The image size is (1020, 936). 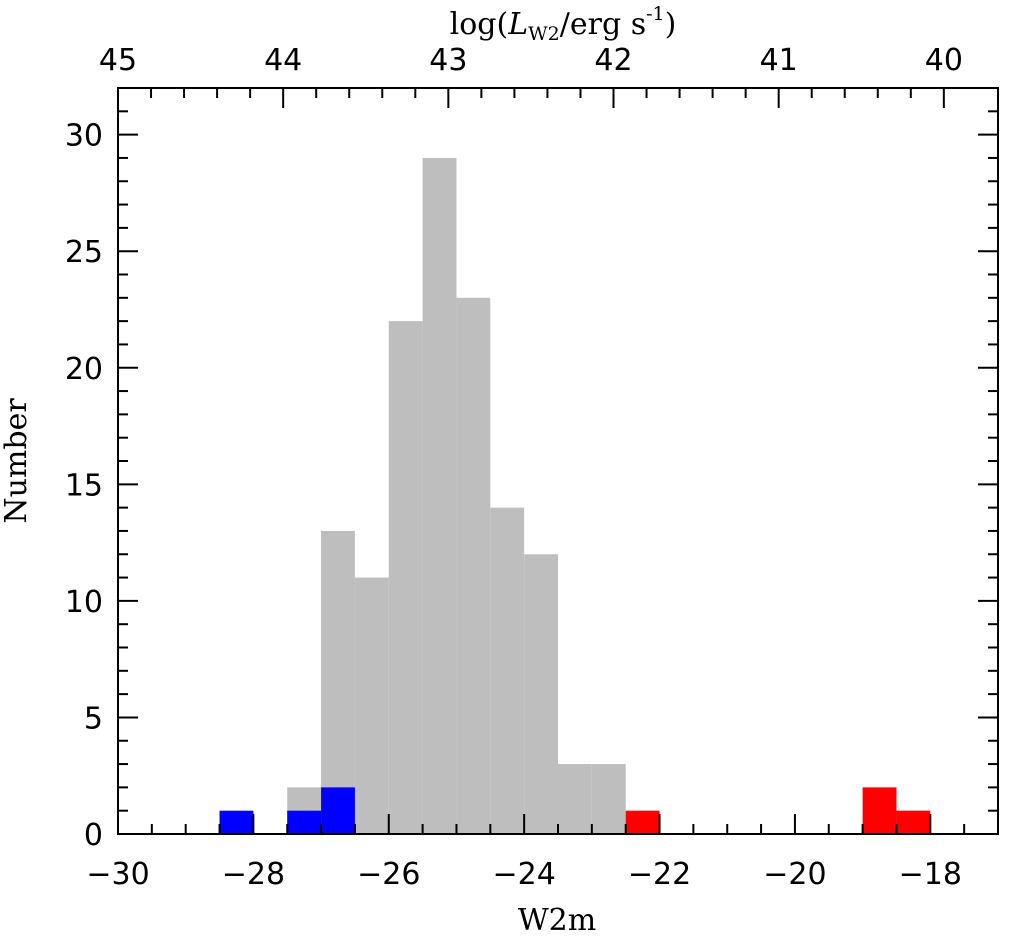 I want to click on y-tick-label-0: 0, so click(x=93, y=835).